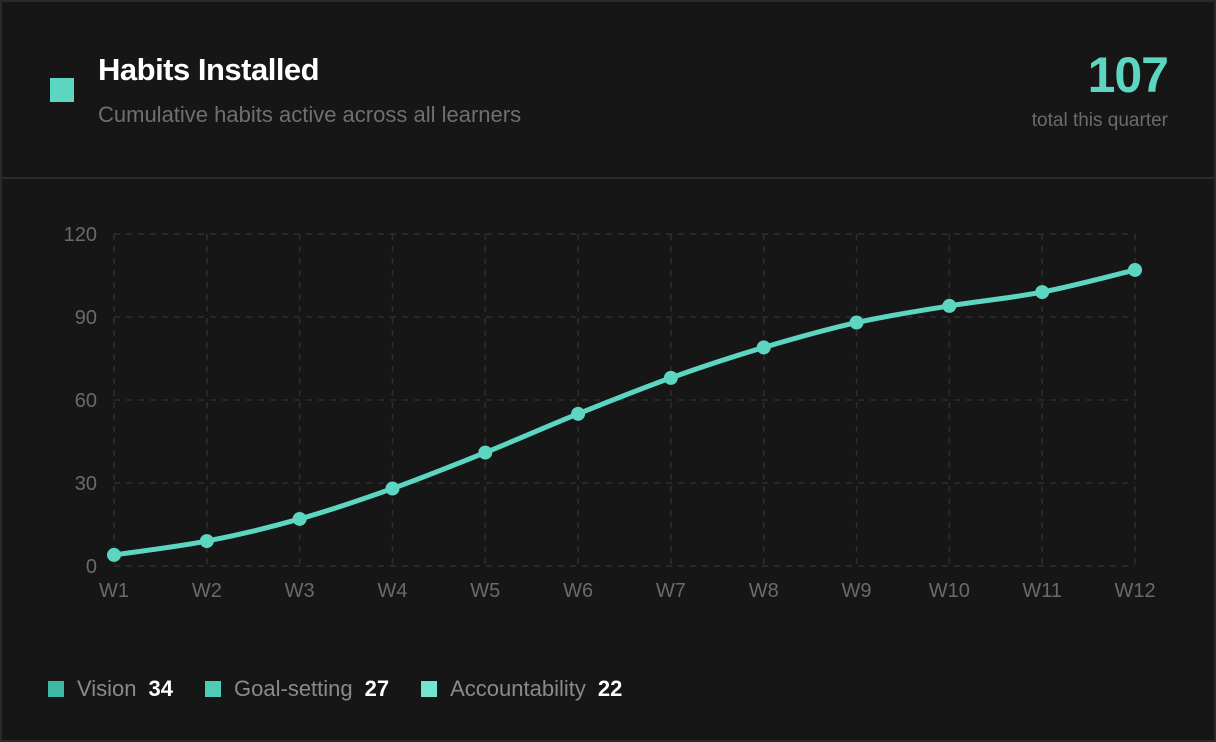 The image size is (1216, 742). What do you see at coordinates (86, 318) in the screenshot?
I see `y-tick-label: 90` at bounding box center [86, 318].